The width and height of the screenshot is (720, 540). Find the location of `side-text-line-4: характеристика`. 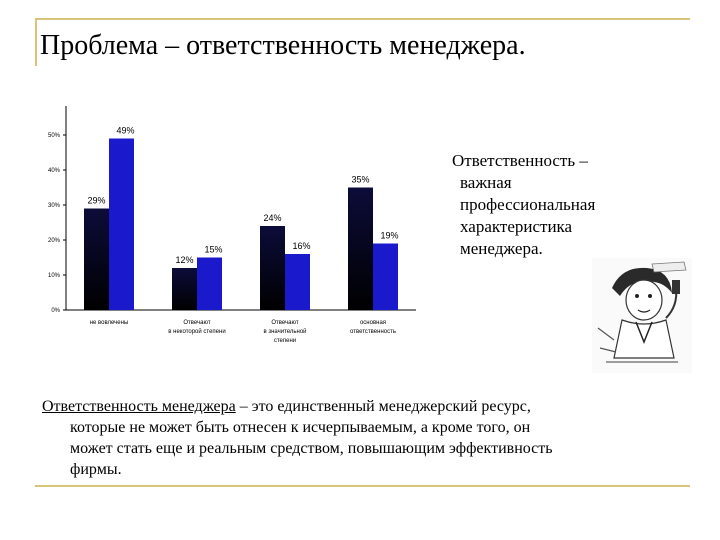

side-text-line-4: характеристика is located at coordinates (516, 226).